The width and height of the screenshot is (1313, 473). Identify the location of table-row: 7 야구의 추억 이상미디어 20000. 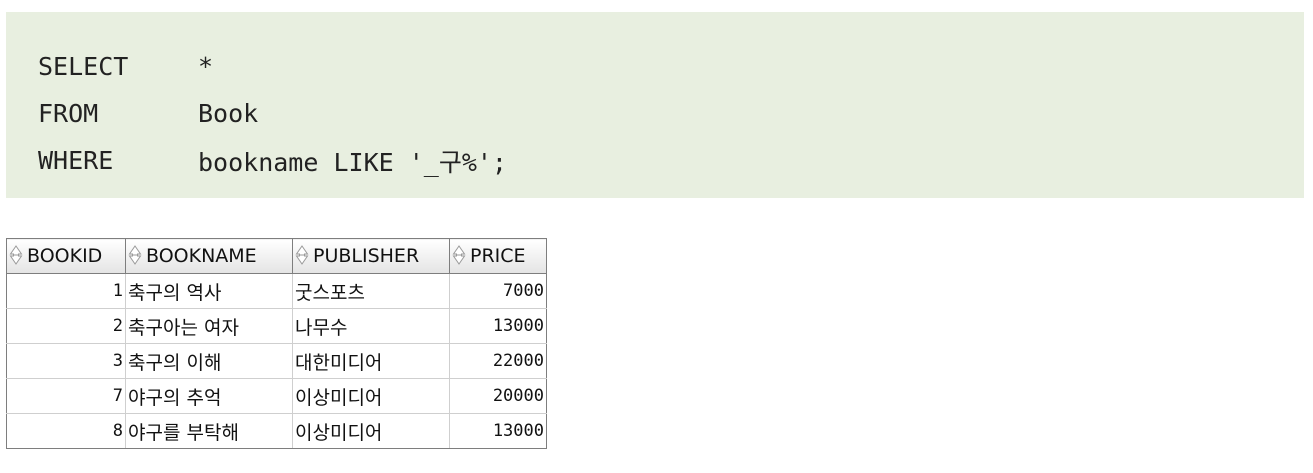
(276, 396).